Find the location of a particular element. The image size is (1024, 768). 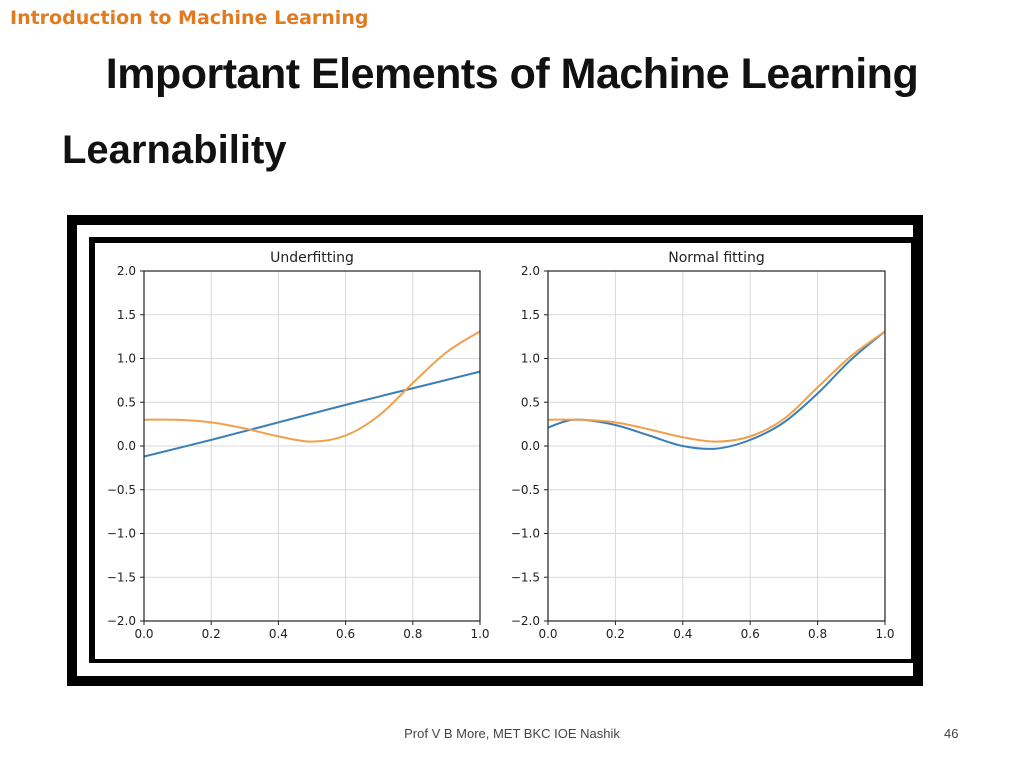

chart-2-xtick-label: 0.2 is located at coordinates (615, 634).